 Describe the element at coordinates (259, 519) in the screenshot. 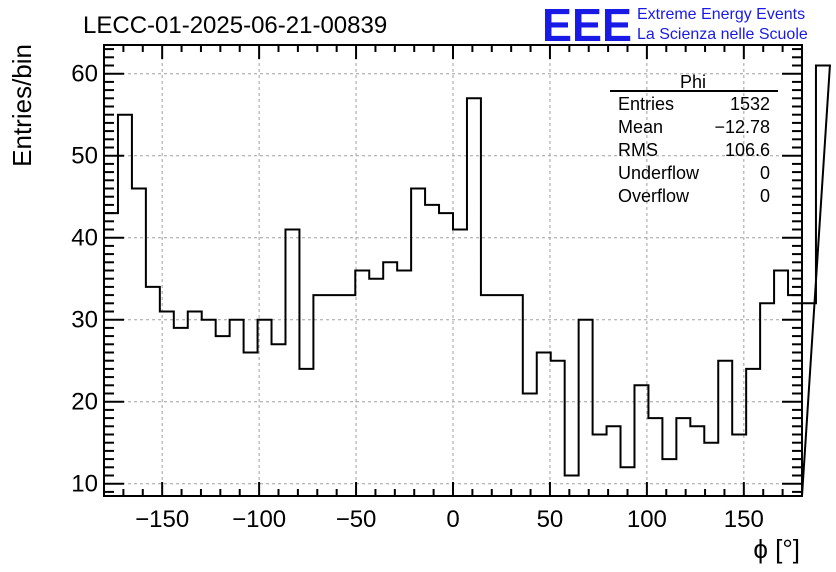

I see `x-tick-label: −100` at that location.